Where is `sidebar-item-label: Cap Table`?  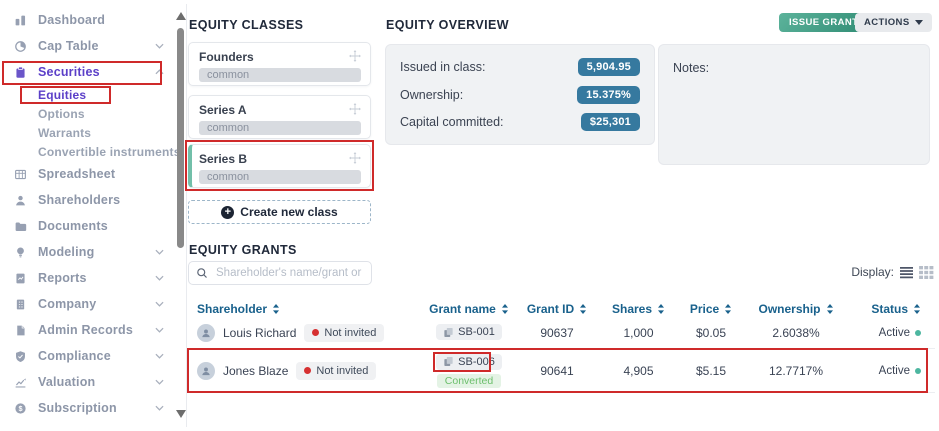
sidebar-item-label: Cap Table is located at coordinates (68, 46).